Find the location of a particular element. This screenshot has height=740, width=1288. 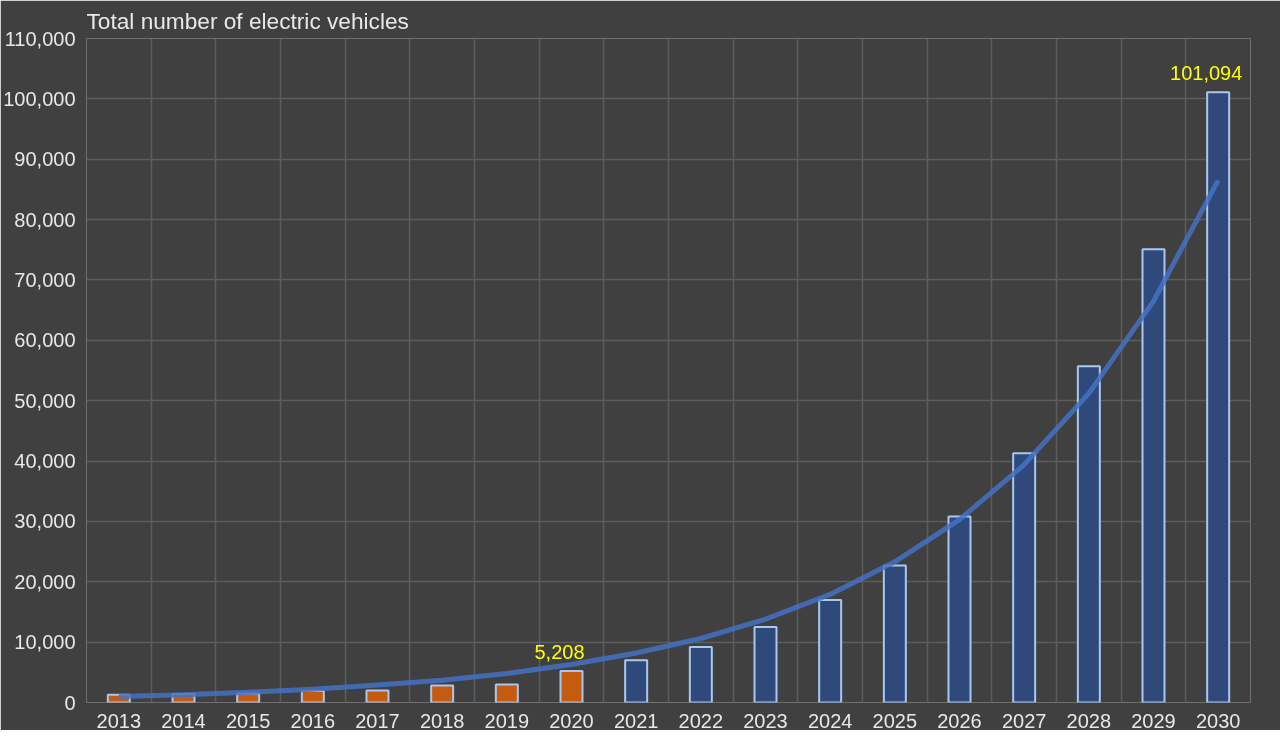

y-tick-label: 40,000 is located at coordinates (45, 461).